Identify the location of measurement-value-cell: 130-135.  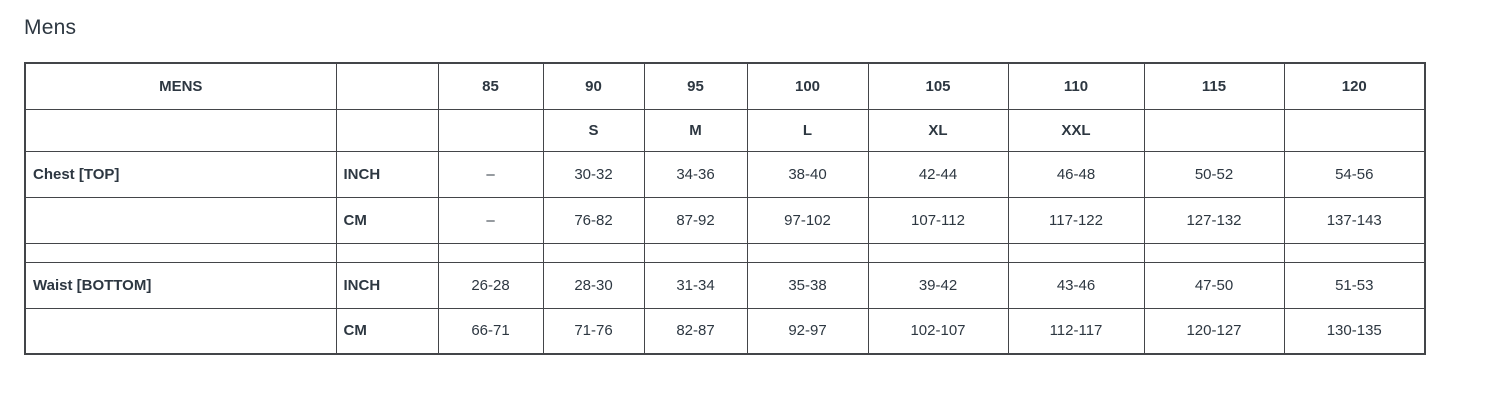
(1354, 331).